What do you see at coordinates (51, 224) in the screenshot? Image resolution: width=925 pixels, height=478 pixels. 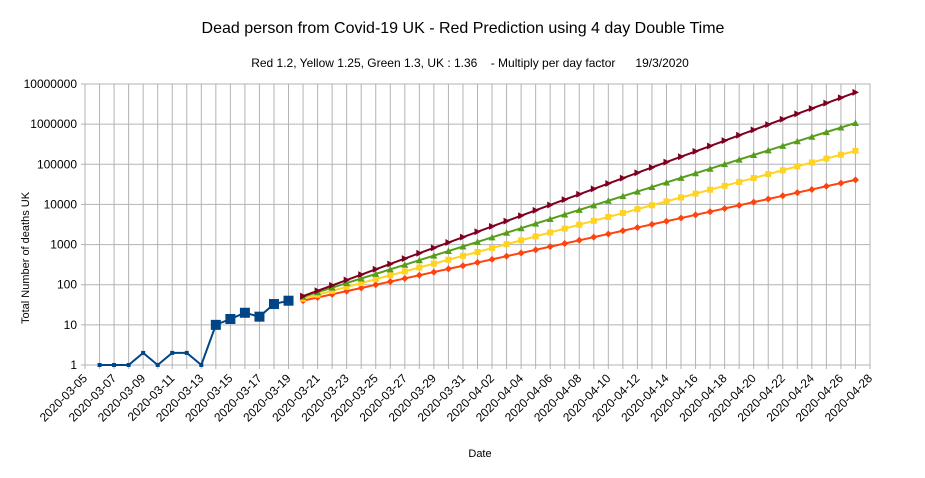 I see `y-tick-labels: 1 10 100 1000 10000 100000 1000000 10000000` at bounding box center [51, 224].